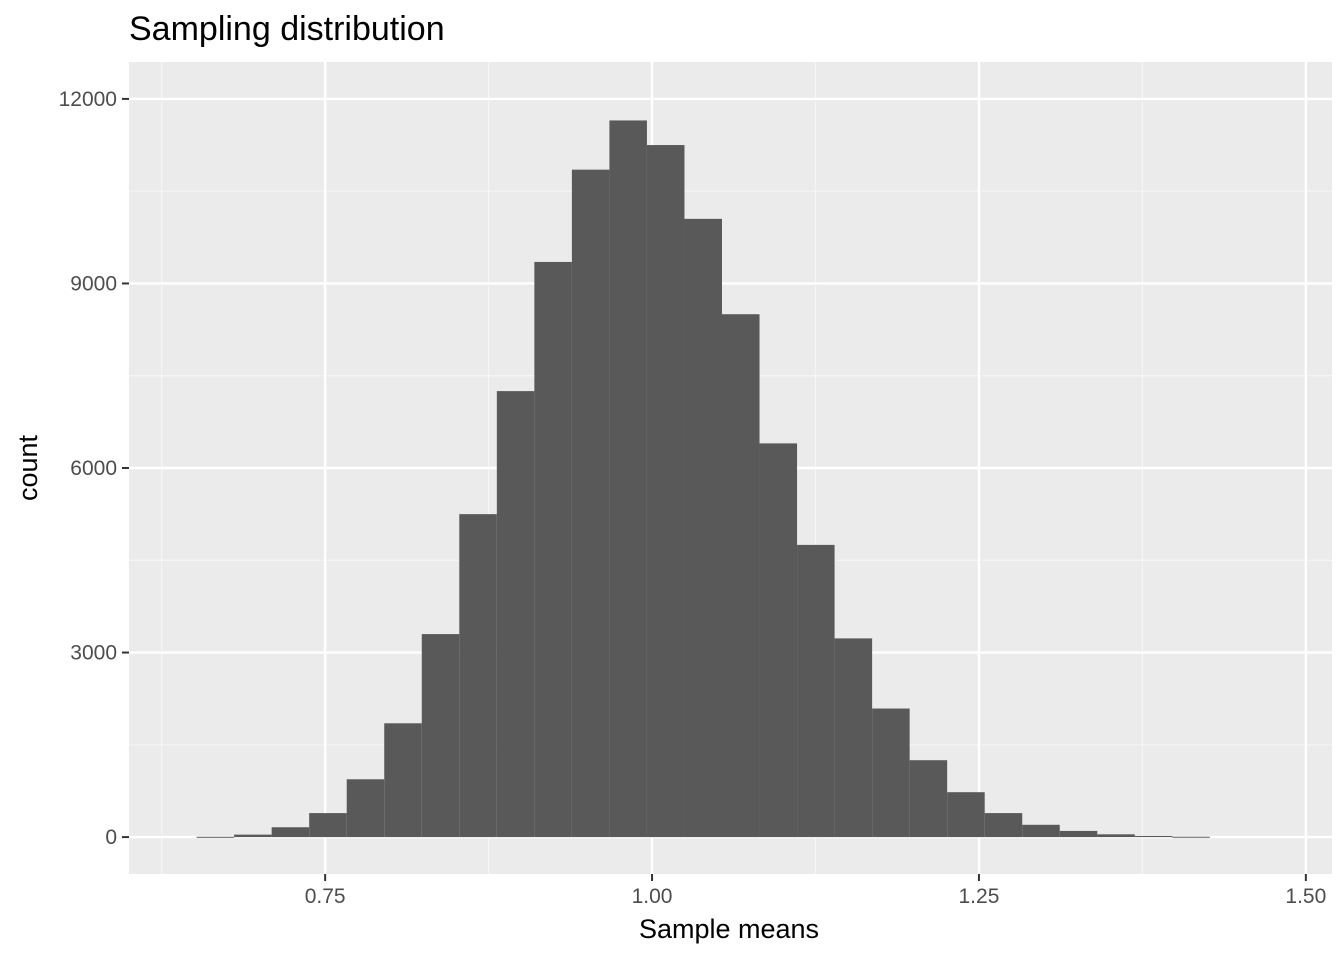 The image size is (1344, 960). What do you see at coordinates (815, 891) in the screenshot?
I see `x-axis: 0.75 1.00 1.25 1.50` at bounding box center [815, 891].